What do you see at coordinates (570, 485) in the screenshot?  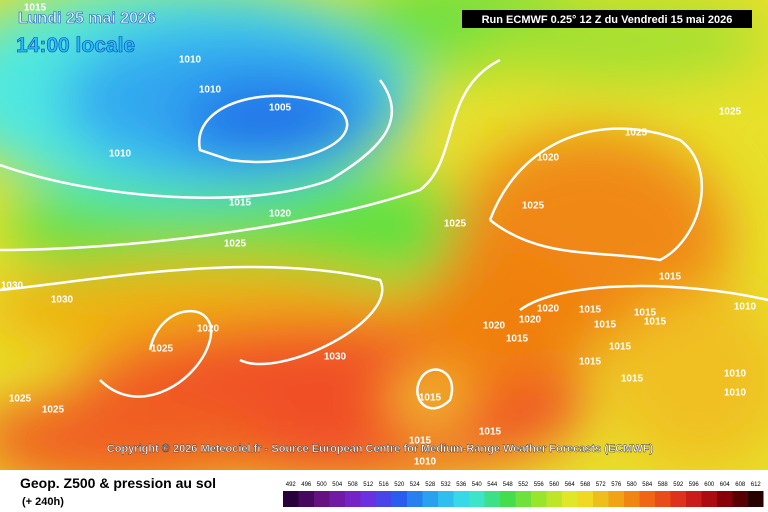 I see `scale-label: 564` at bounding box center [570, 485].